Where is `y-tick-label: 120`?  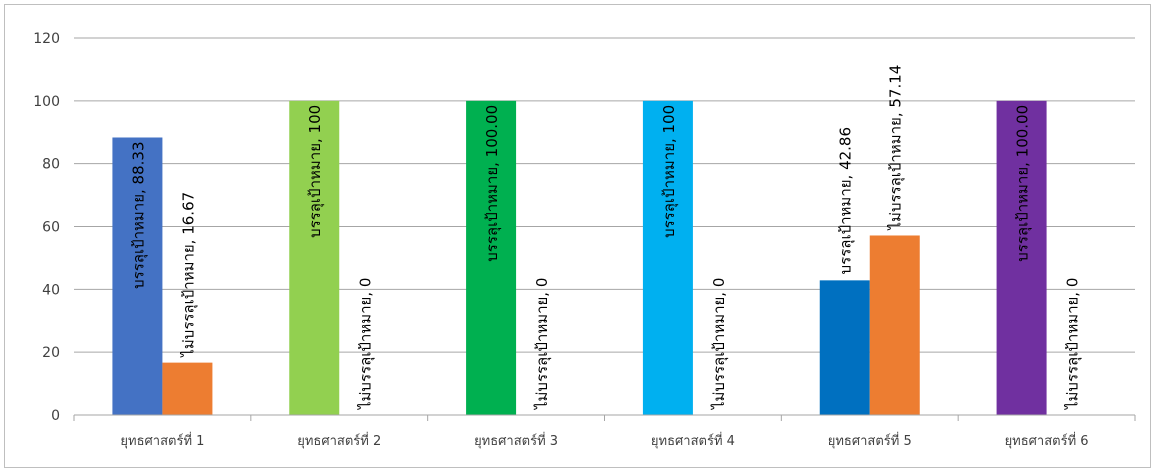 y-tick-label: 120 is located at coordinates (46, 39).